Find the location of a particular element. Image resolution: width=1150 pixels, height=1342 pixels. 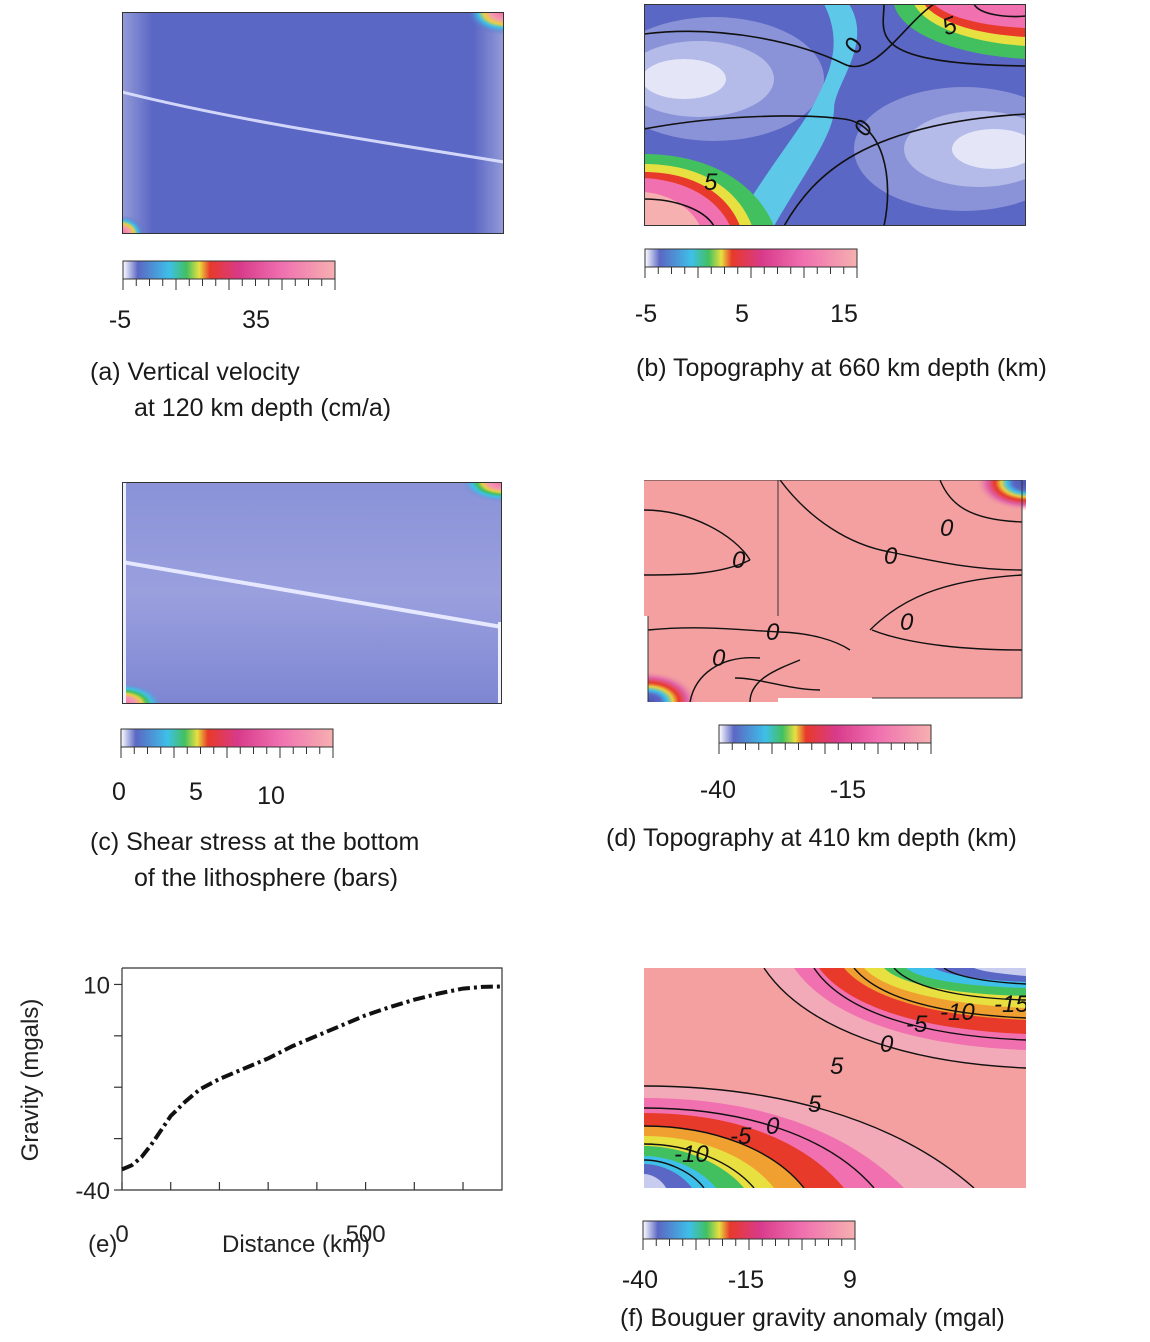

colorbar-b-tick: 5 is located at coordinates (742, 314).